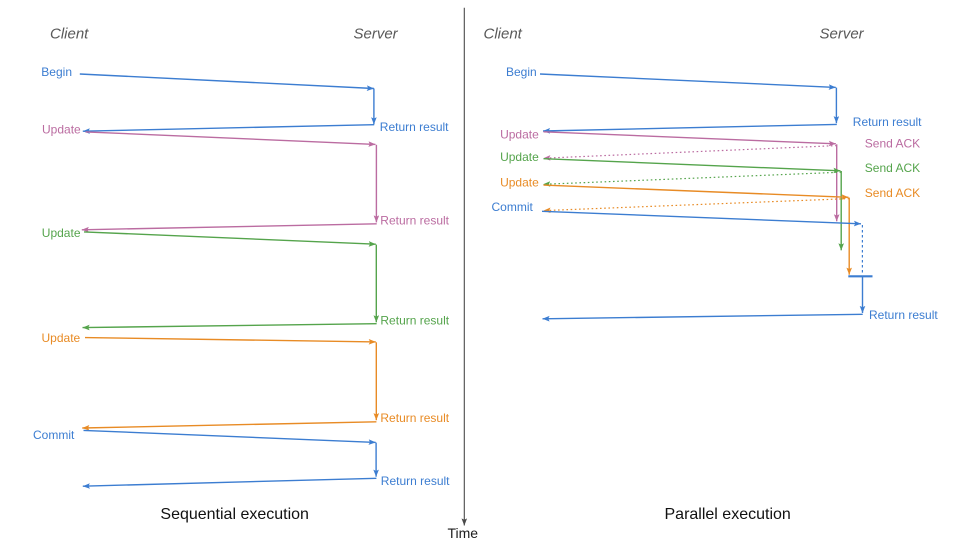  Describe the element at coordinates (728, 514) in the screenshot. I see `svg-text: Parallel execution` at that location.